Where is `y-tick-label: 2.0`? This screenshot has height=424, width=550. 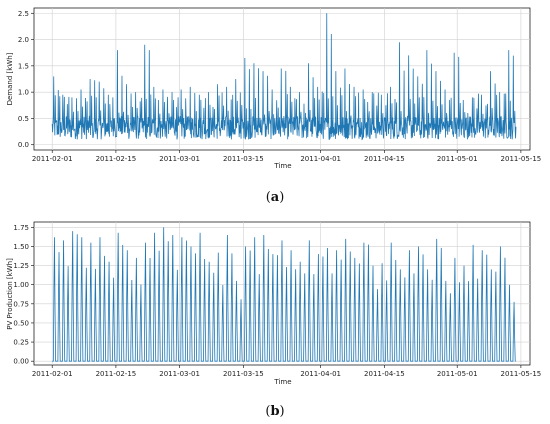 y-tick-label: 2.0 is located at coordinates (23, 40).